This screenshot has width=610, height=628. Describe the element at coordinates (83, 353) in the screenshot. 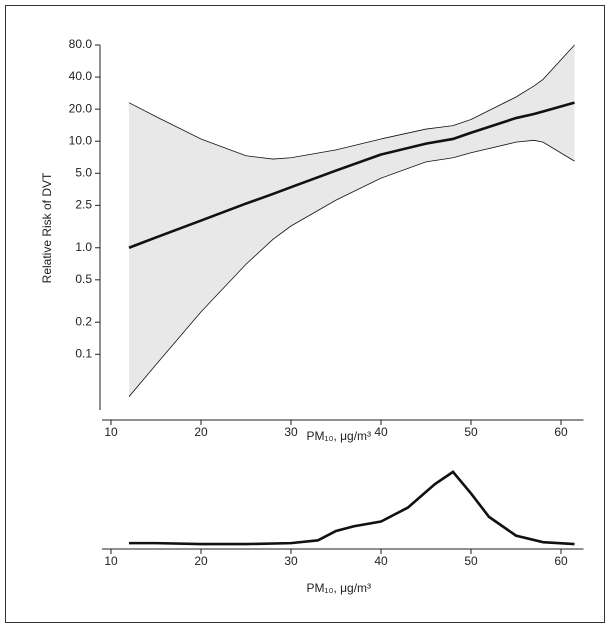

I see `y-tick-label: 0.1` at that location.